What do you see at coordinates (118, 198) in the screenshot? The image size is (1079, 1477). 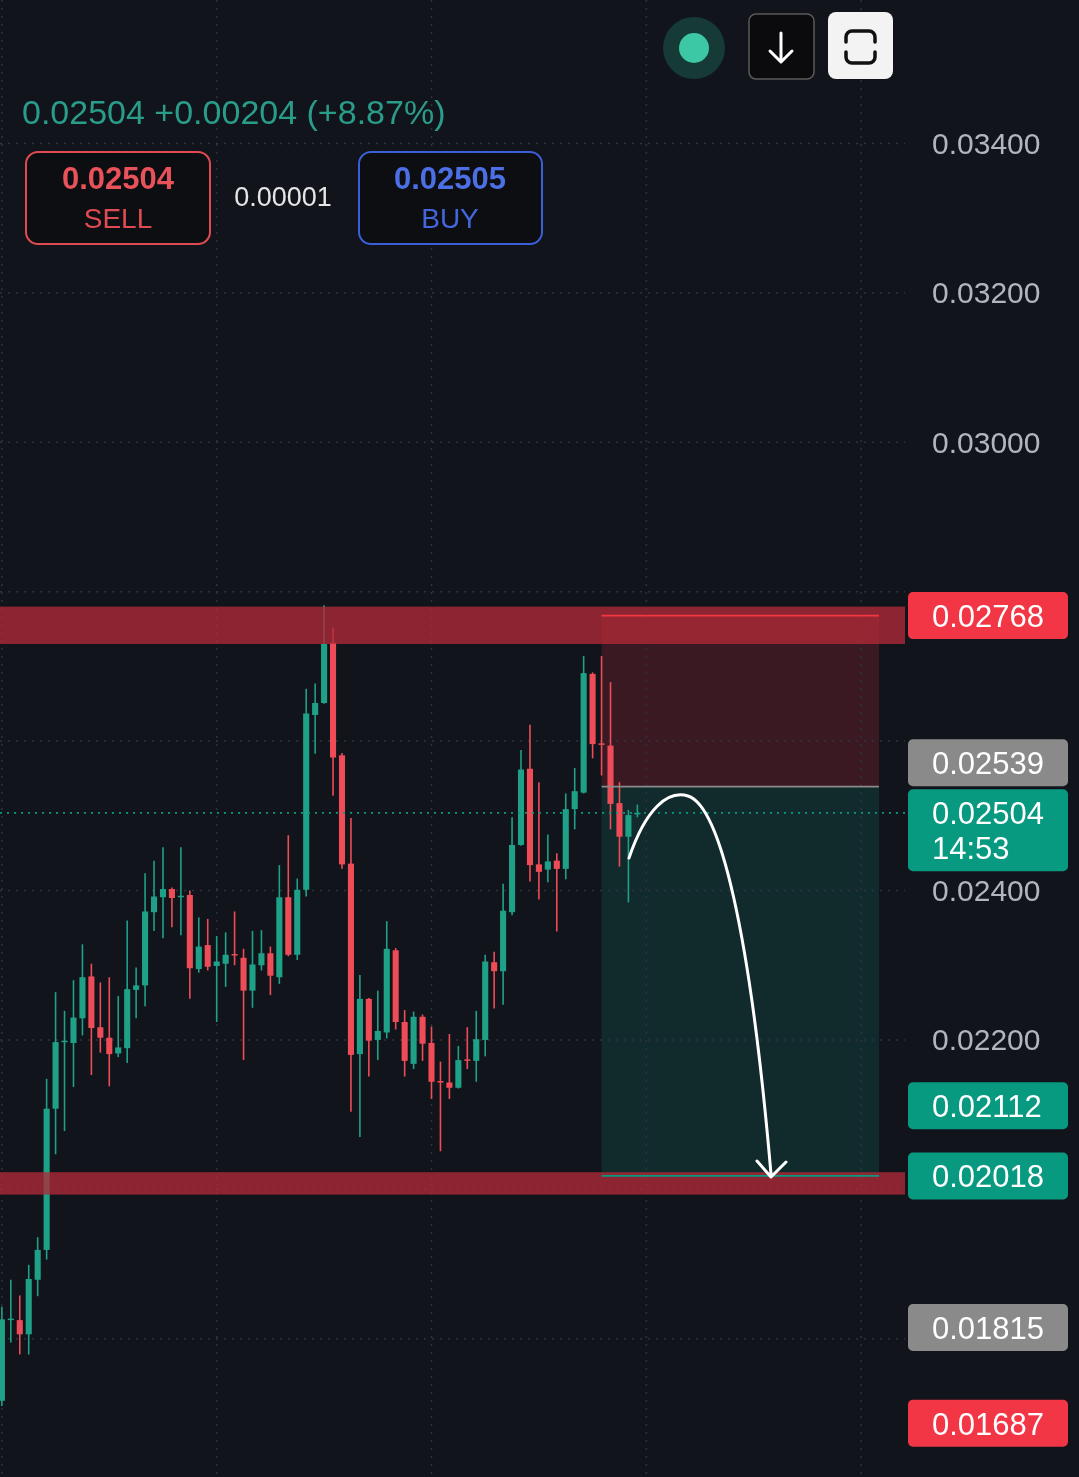 I see `sell-button: 0.02504 SELL` at bounding box center [118, 198].